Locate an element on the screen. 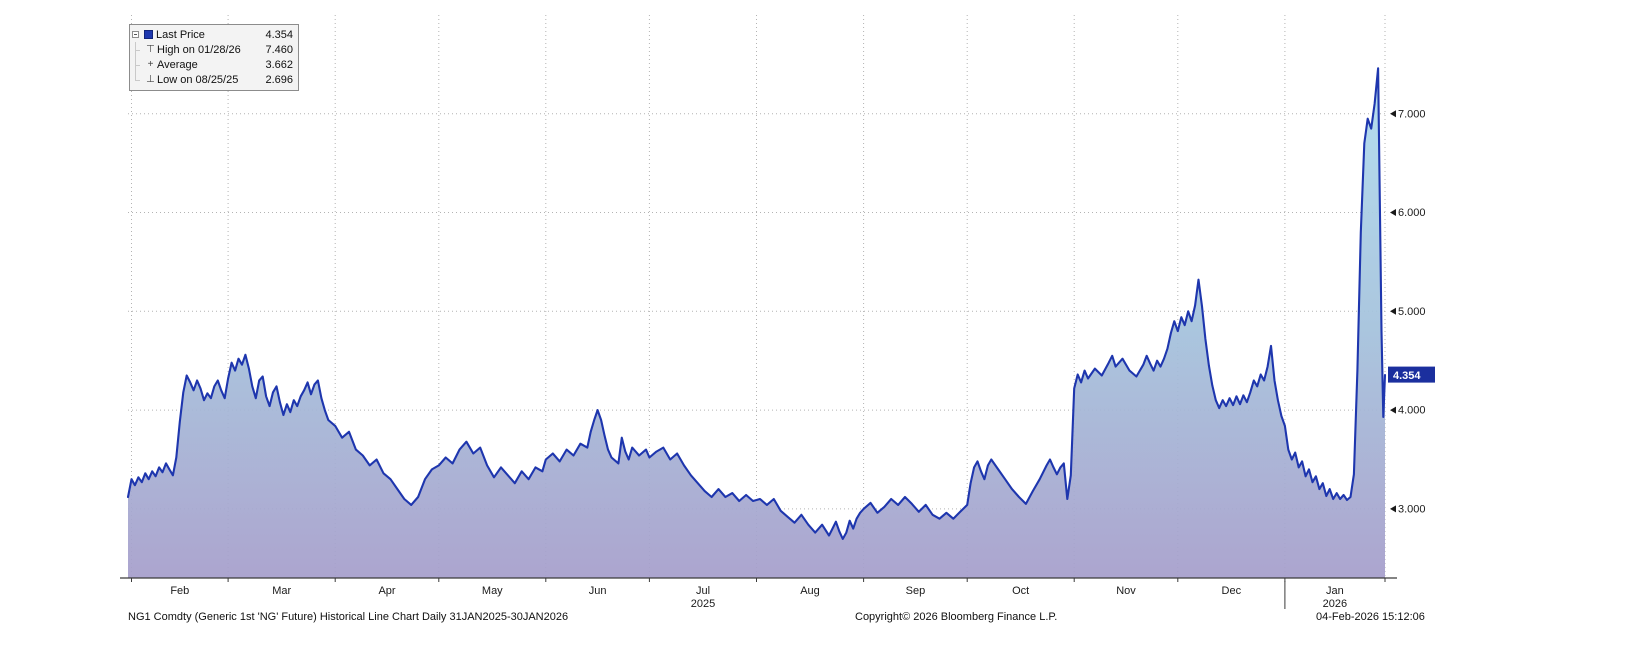 This screenshot has width=1629, height=659. month-label: Aug is located at coordinates (810, 591).